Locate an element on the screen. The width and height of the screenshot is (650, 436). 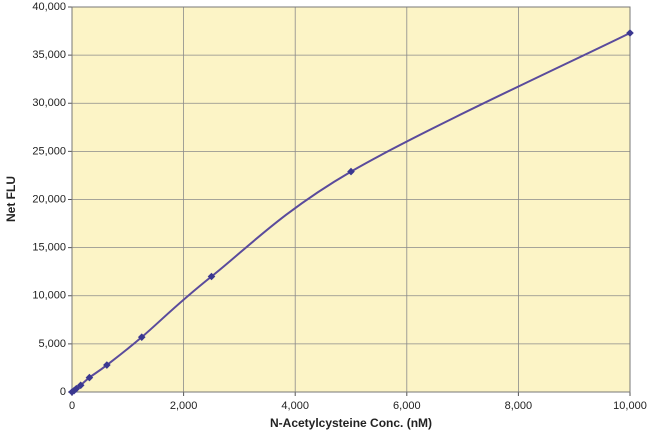
y-tick-label: 20,000 is located at coordinates (49, 199).